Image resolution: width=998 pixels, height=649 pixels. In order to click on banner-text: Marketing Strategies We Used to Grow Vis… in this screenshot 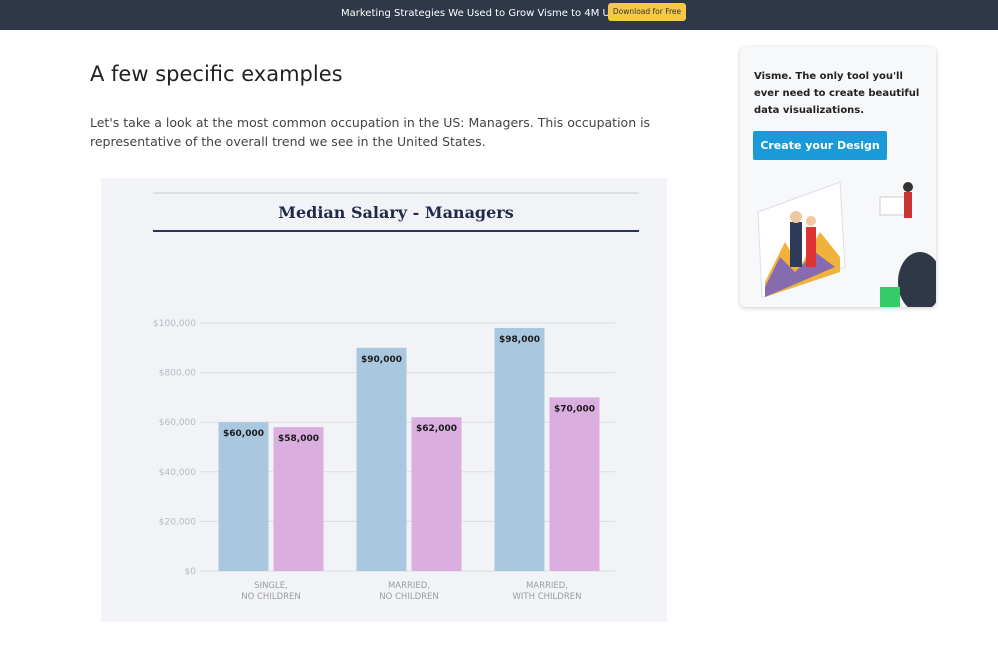, I will do `click(486, 13)`.